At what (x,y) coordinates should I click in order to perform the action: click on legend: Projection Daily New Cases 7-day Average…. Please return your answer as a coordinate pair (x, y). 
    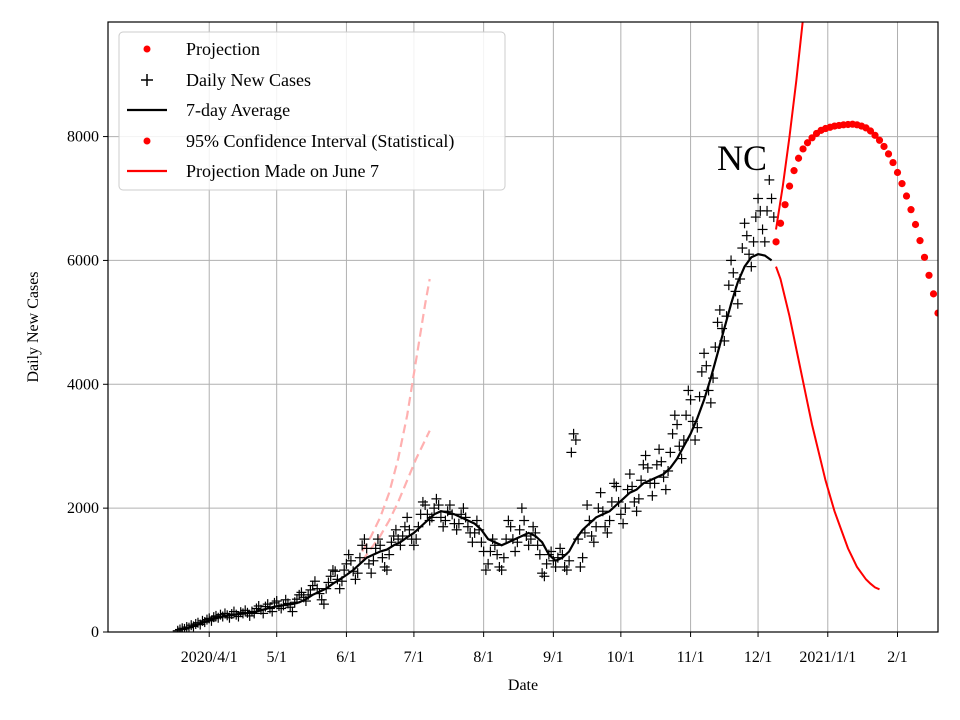
    Looking at the image, I should click on (312, 111).